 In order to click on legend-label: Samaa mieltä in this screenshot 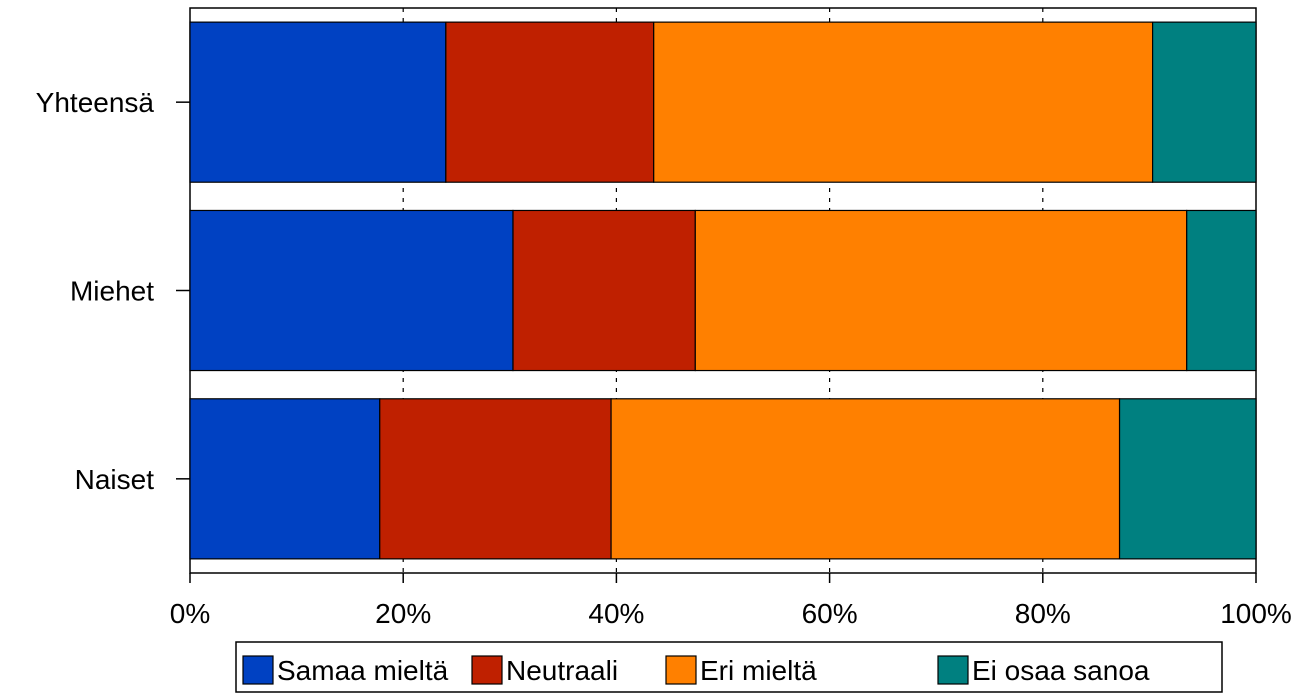, I will do `click(363, 670)`.